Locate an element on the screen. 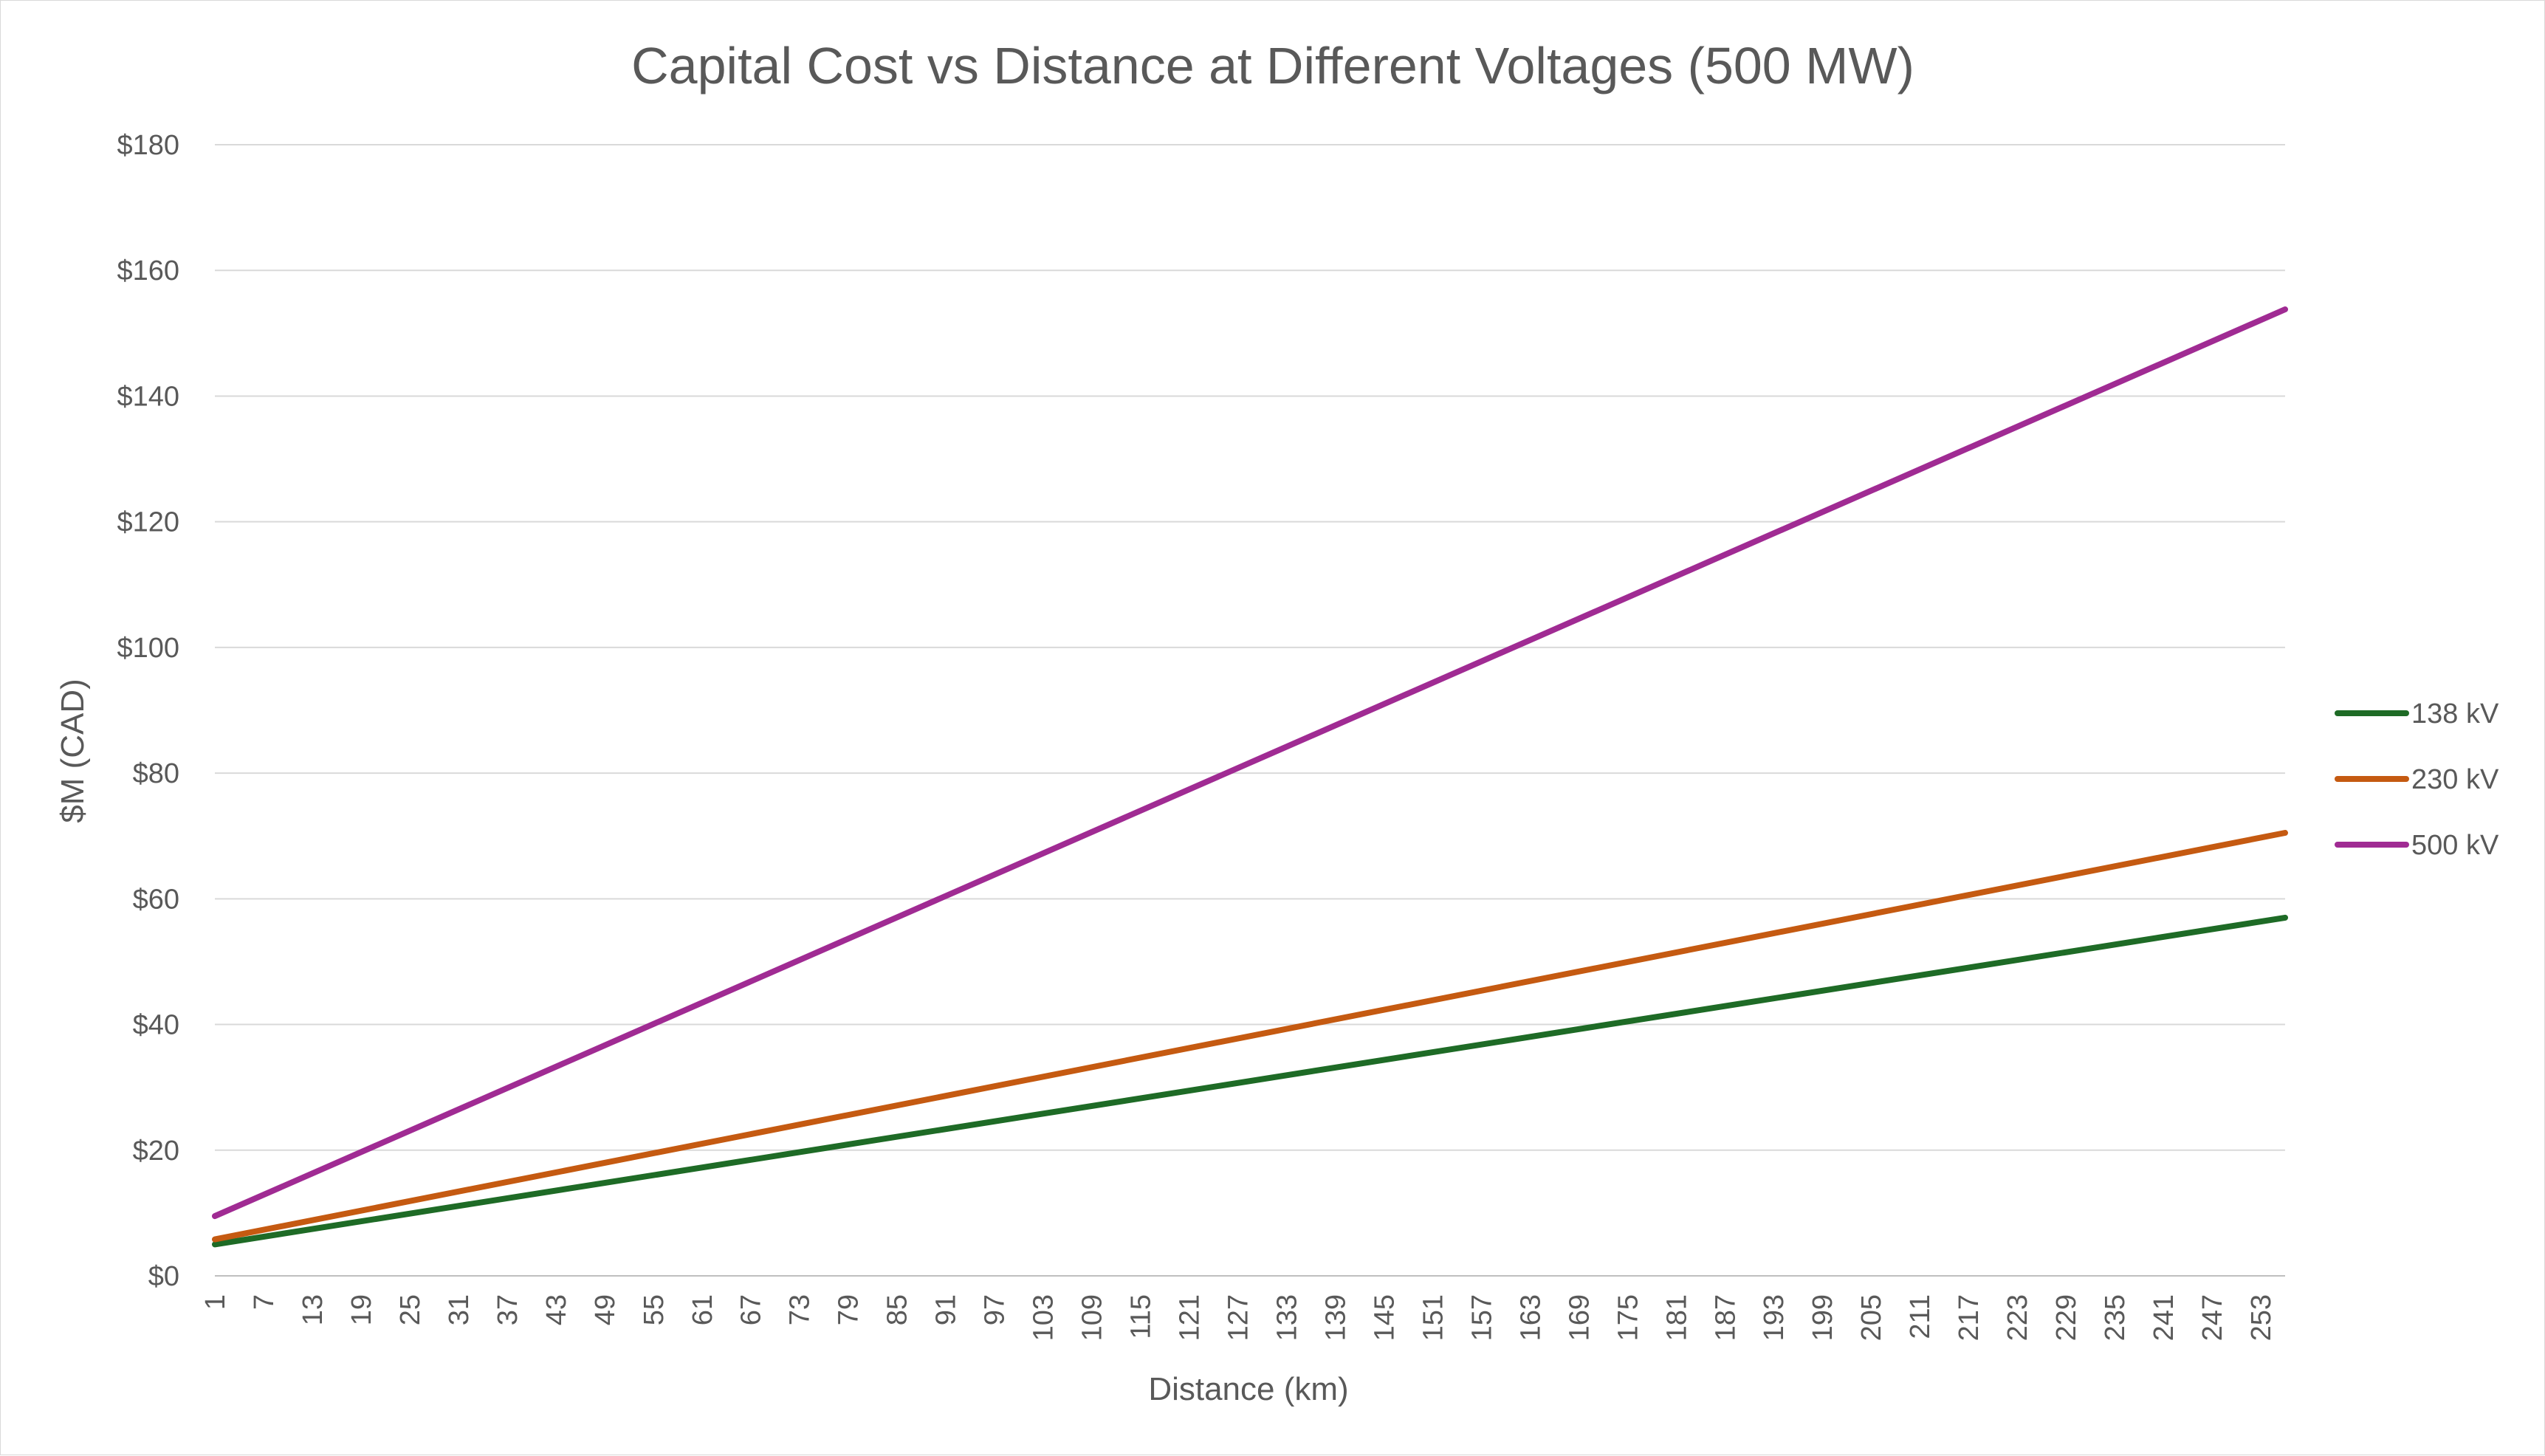  y-tick-label: $120 is located at coordinates (148, 522).